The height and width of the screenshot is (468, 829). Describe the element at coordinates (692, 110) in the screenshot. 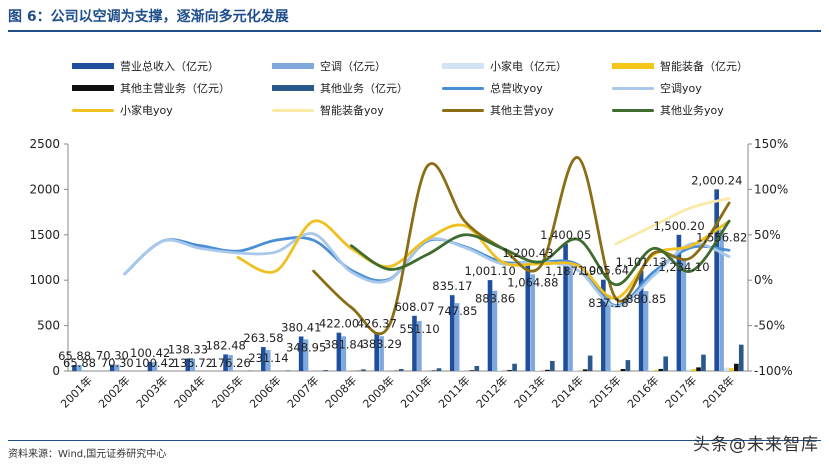

I see `legend-label-11: 其他业务yoy` at that location.